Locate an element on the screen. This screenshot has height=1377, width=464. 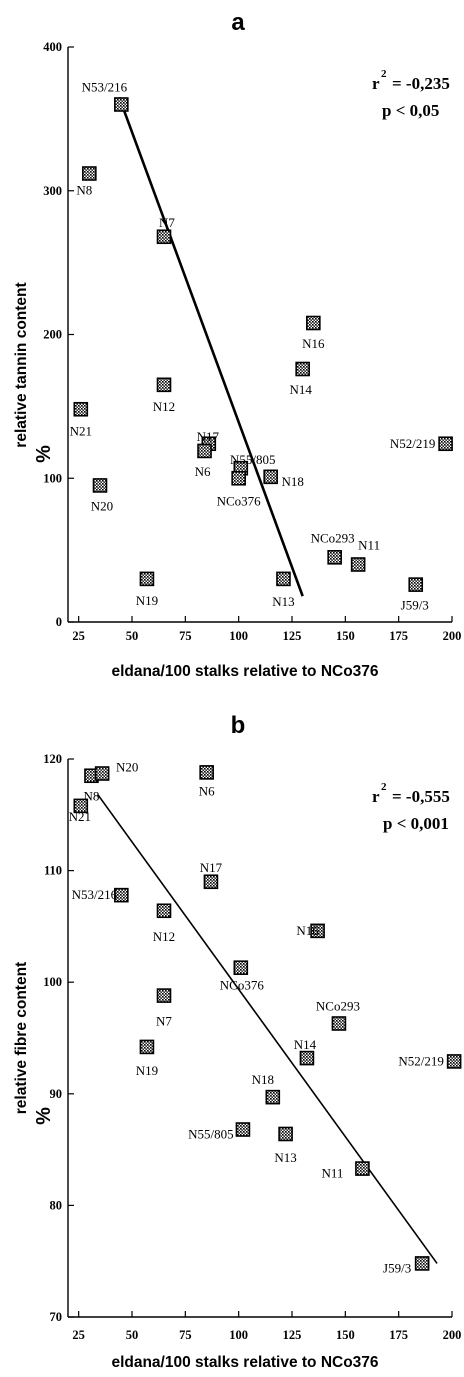
panel-b-ylabel: relative fibre content is located at coordinates (21, 1038).